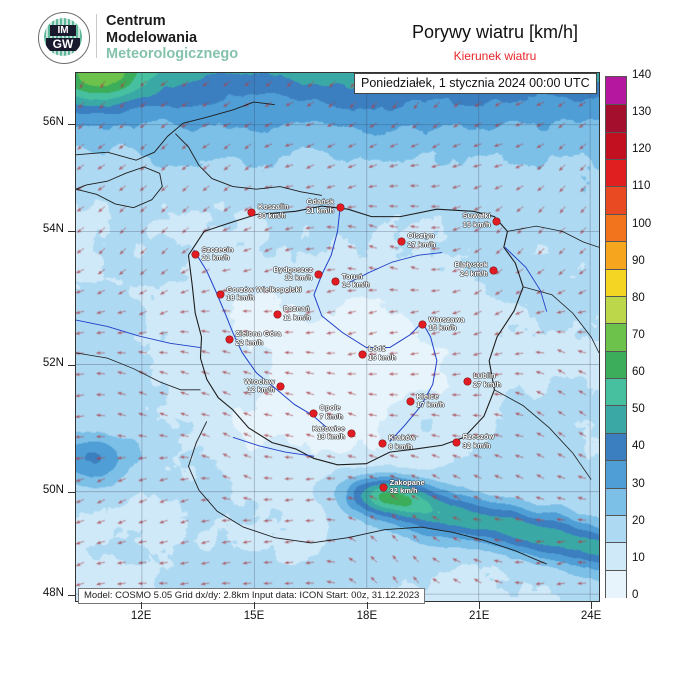 The height and width of the screenshot is (681, 681). Describe the element at coordinates (526, 279) in the screenshot. I see `river-neman` at that location.